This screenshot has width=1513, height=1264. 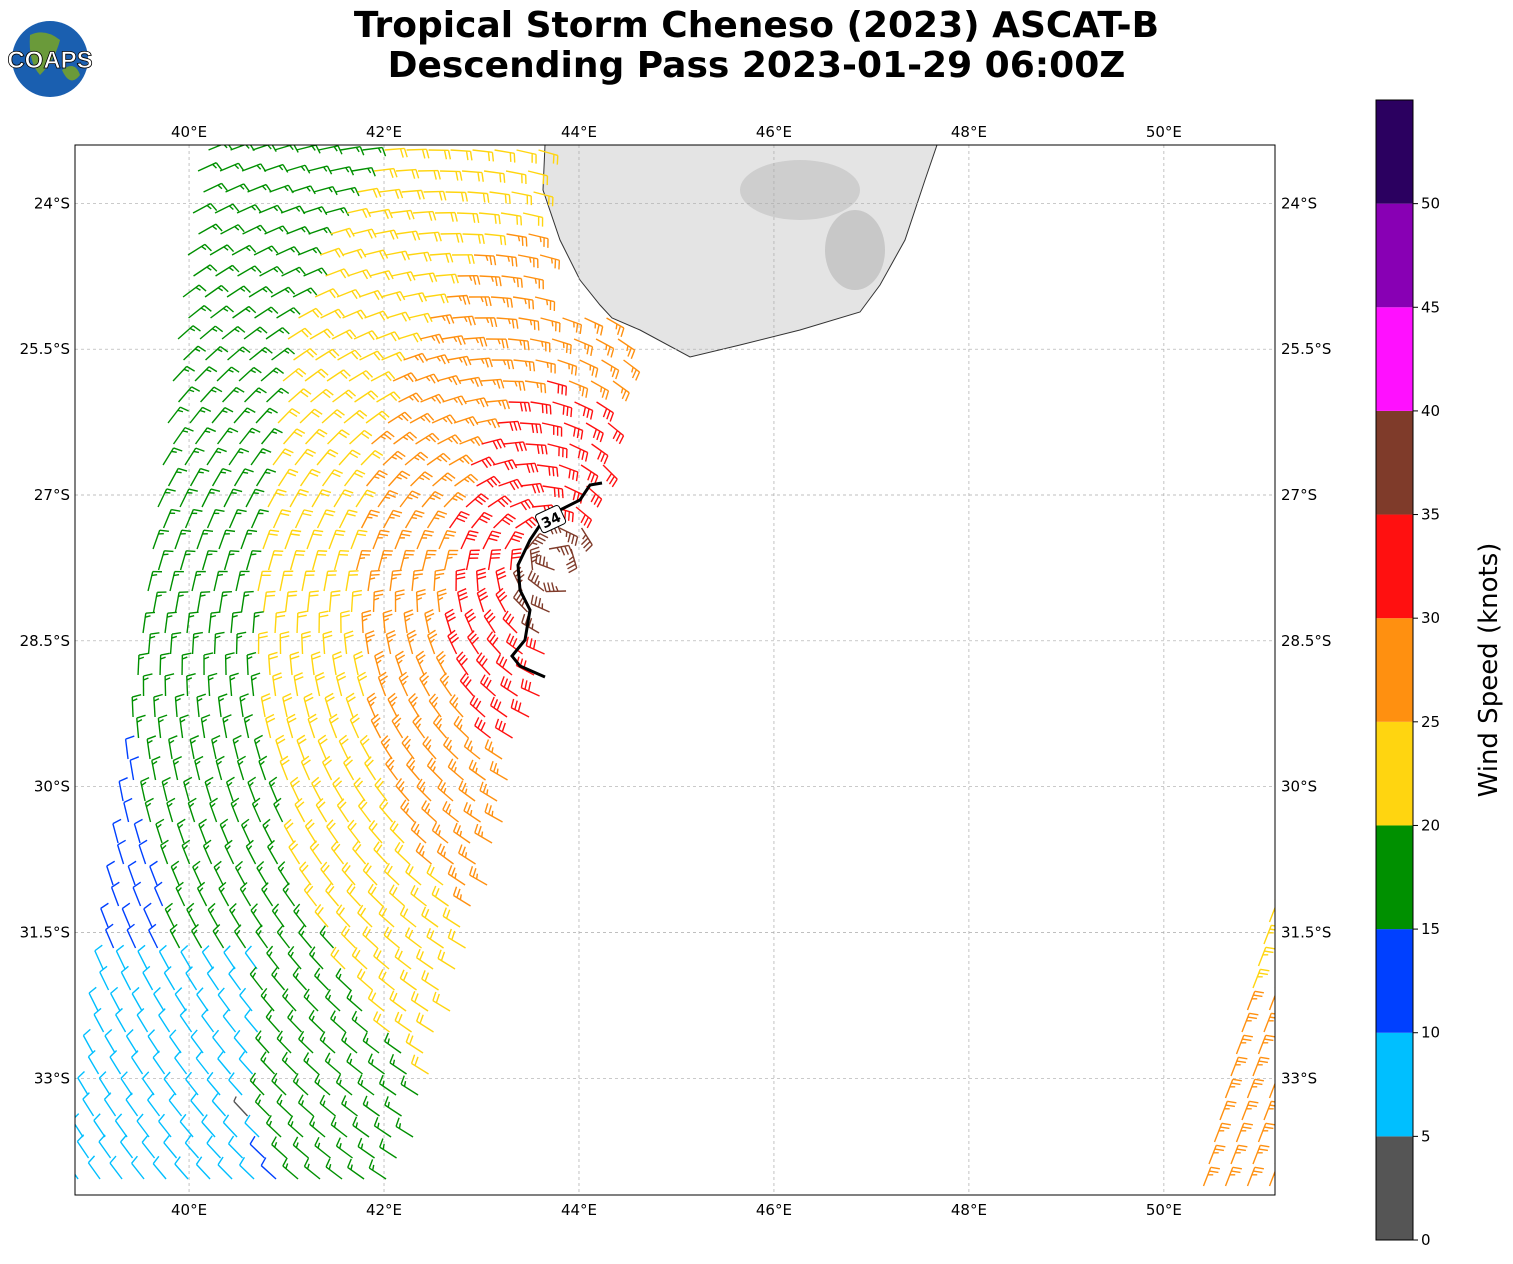 I want to click on lat-tick-left: 30°S, so click(x=52, y=787).